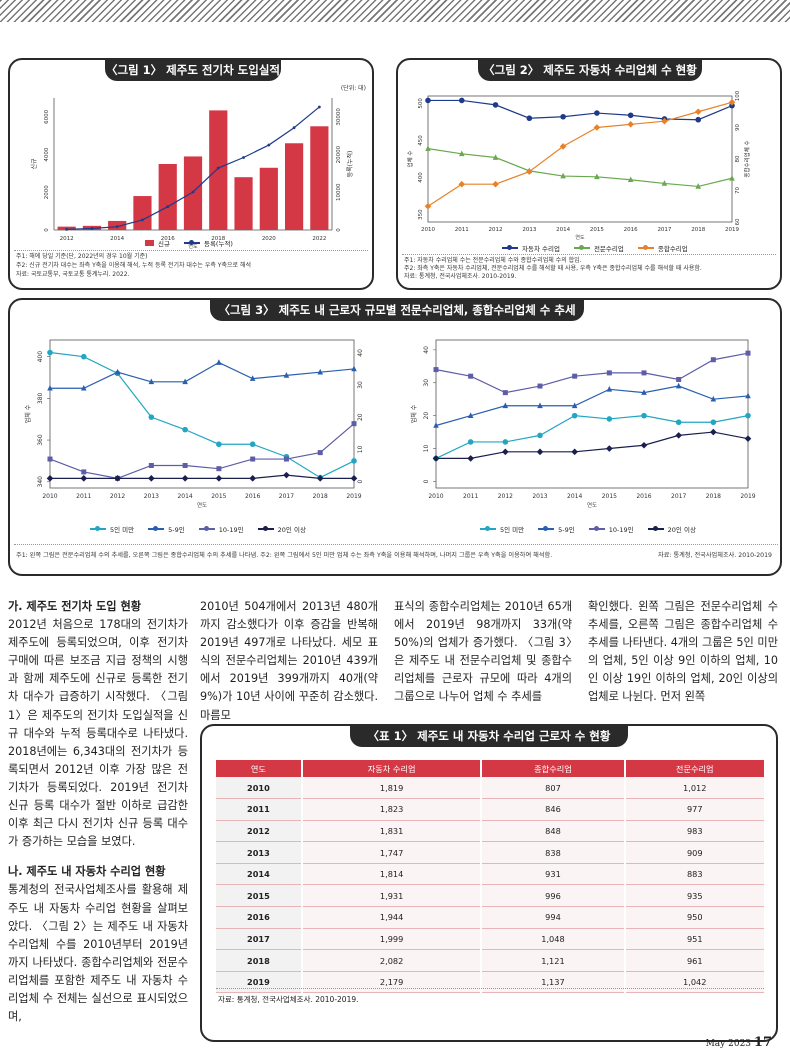 This screenshot has height=1060, width=790. What do you see at coordinates (243, 203) in the screenshot?
I see `bar-new-2019` at bounding box center [243, 203].